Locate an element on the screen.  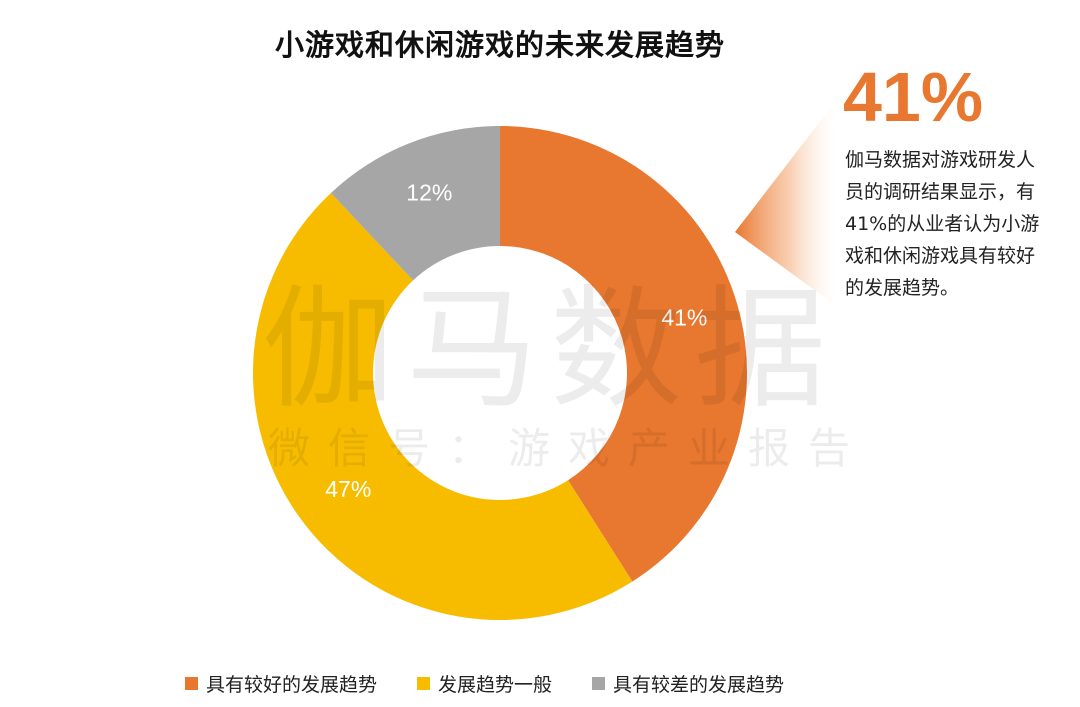
legend-swatch-poor is located at coordinates (599, 683).